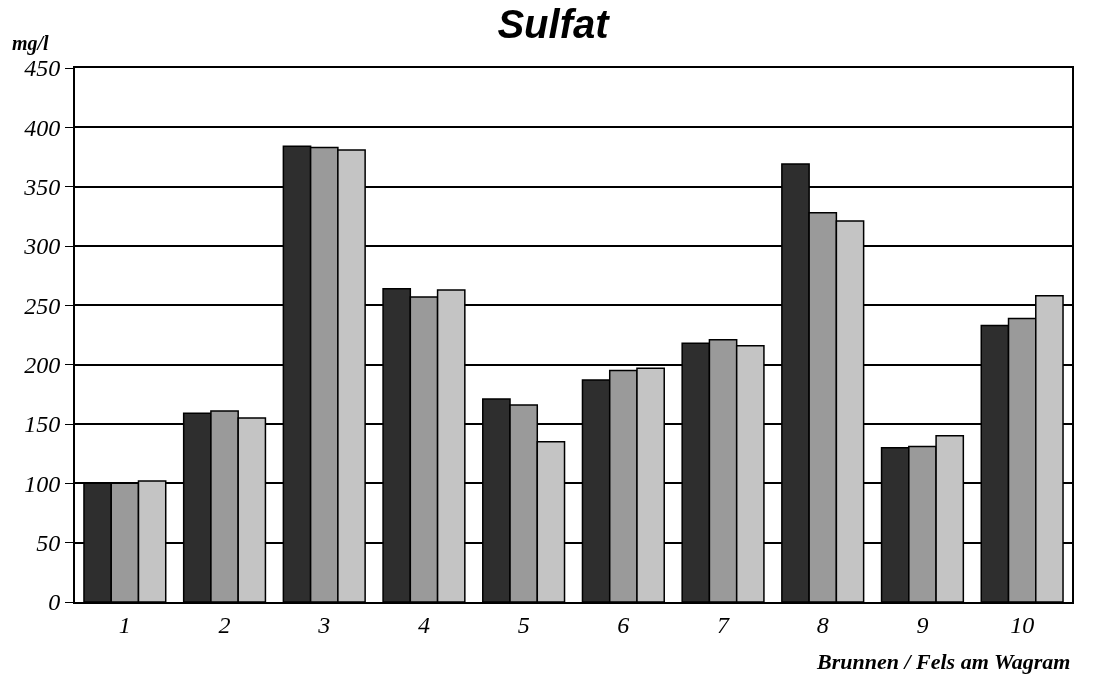  I want to click on x-tick-label: 8, so click(822, 624).